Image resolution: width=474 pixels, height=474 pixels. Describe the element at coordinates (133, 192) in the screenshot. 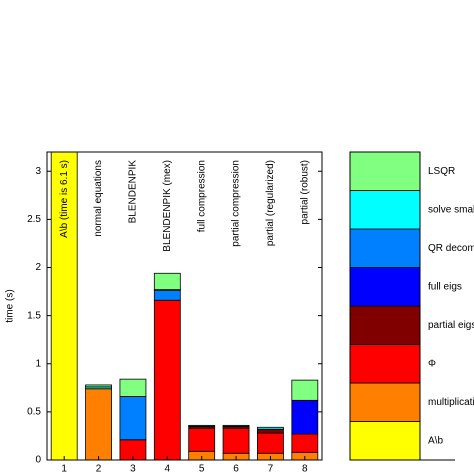

I see `bar-annotation: BLENDENPIK` at that location.